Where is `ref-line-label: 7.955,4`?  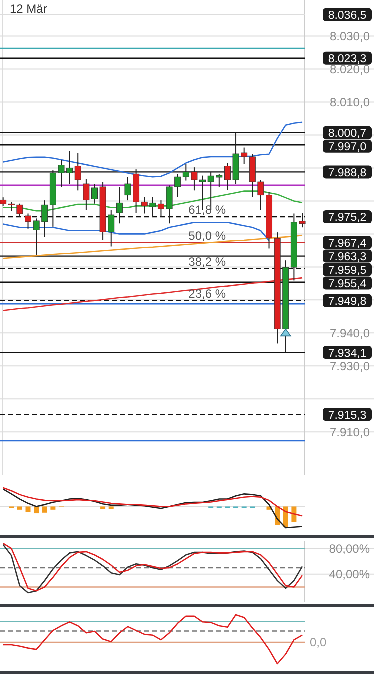
ref-line-label: 7.955,4 is located at coordinates (348, 284).